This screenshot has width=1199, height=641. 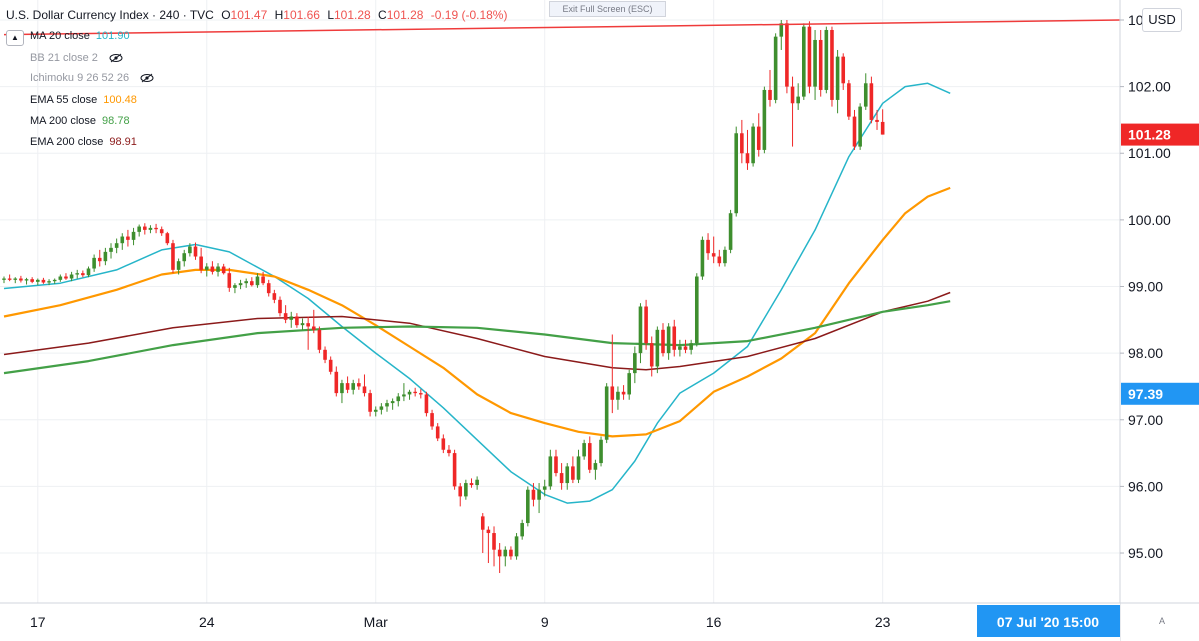 What do you see at coordinates (15, 38) in the screenshot?
I see `chevron-up-icon: ▲` at bounding box center [15, 38].